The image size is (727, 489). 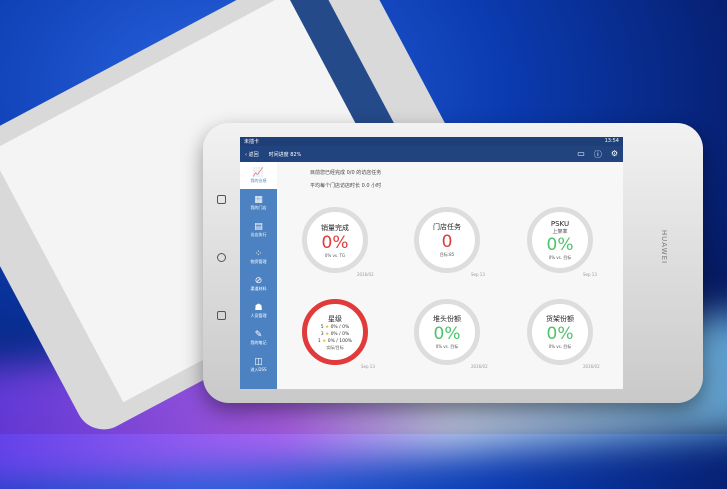 I want to click on store-icon: ▦, so click(x=258, y=199).